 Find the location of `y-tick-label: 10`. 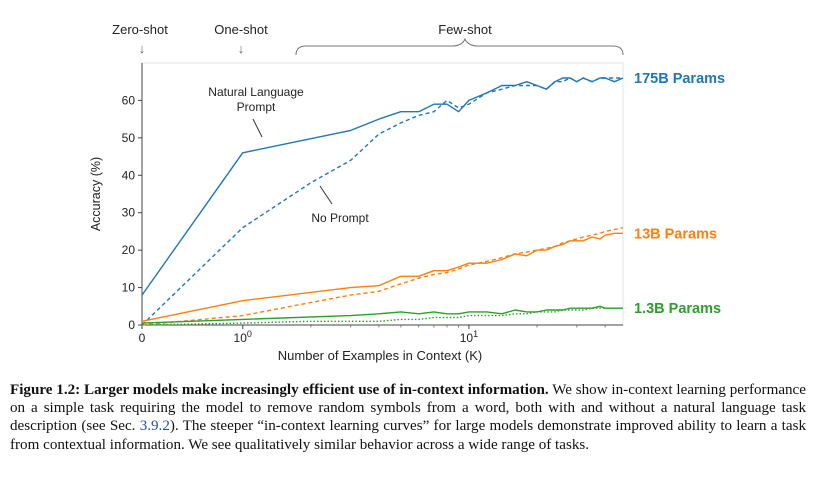

y-tick-label: 10 is located at coordinates (129, 288).